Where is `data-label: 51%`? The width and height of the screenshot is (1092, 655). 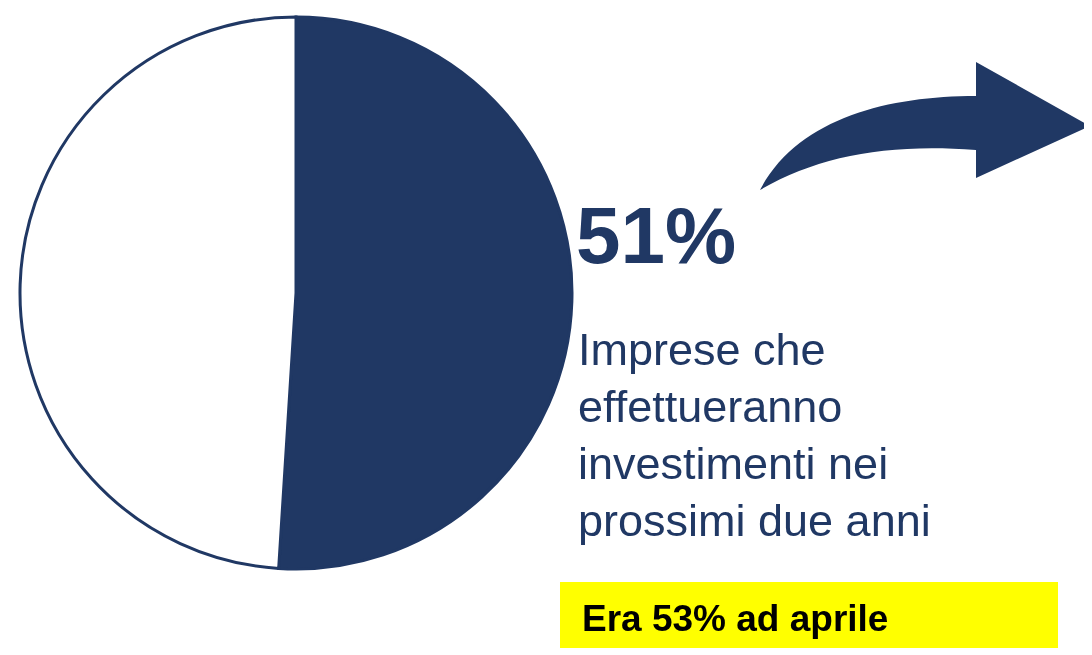
data-label: 51% is located at coordinates (656, 235).